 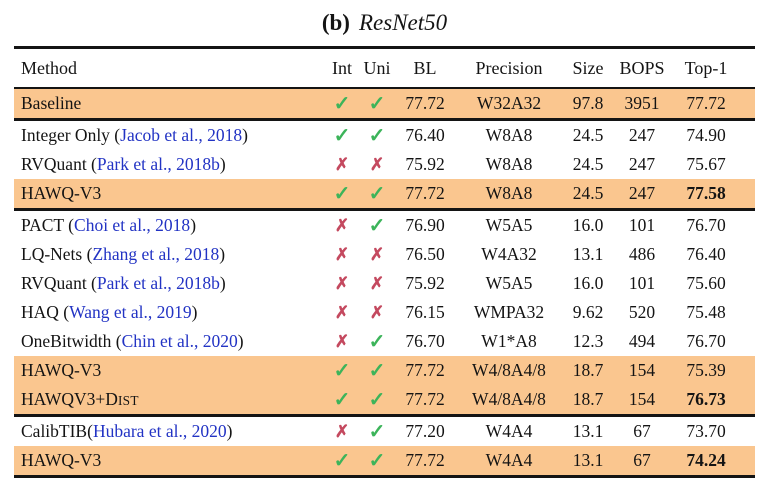 I want to click on column-header-size: Size, so click(x=588, y=67).